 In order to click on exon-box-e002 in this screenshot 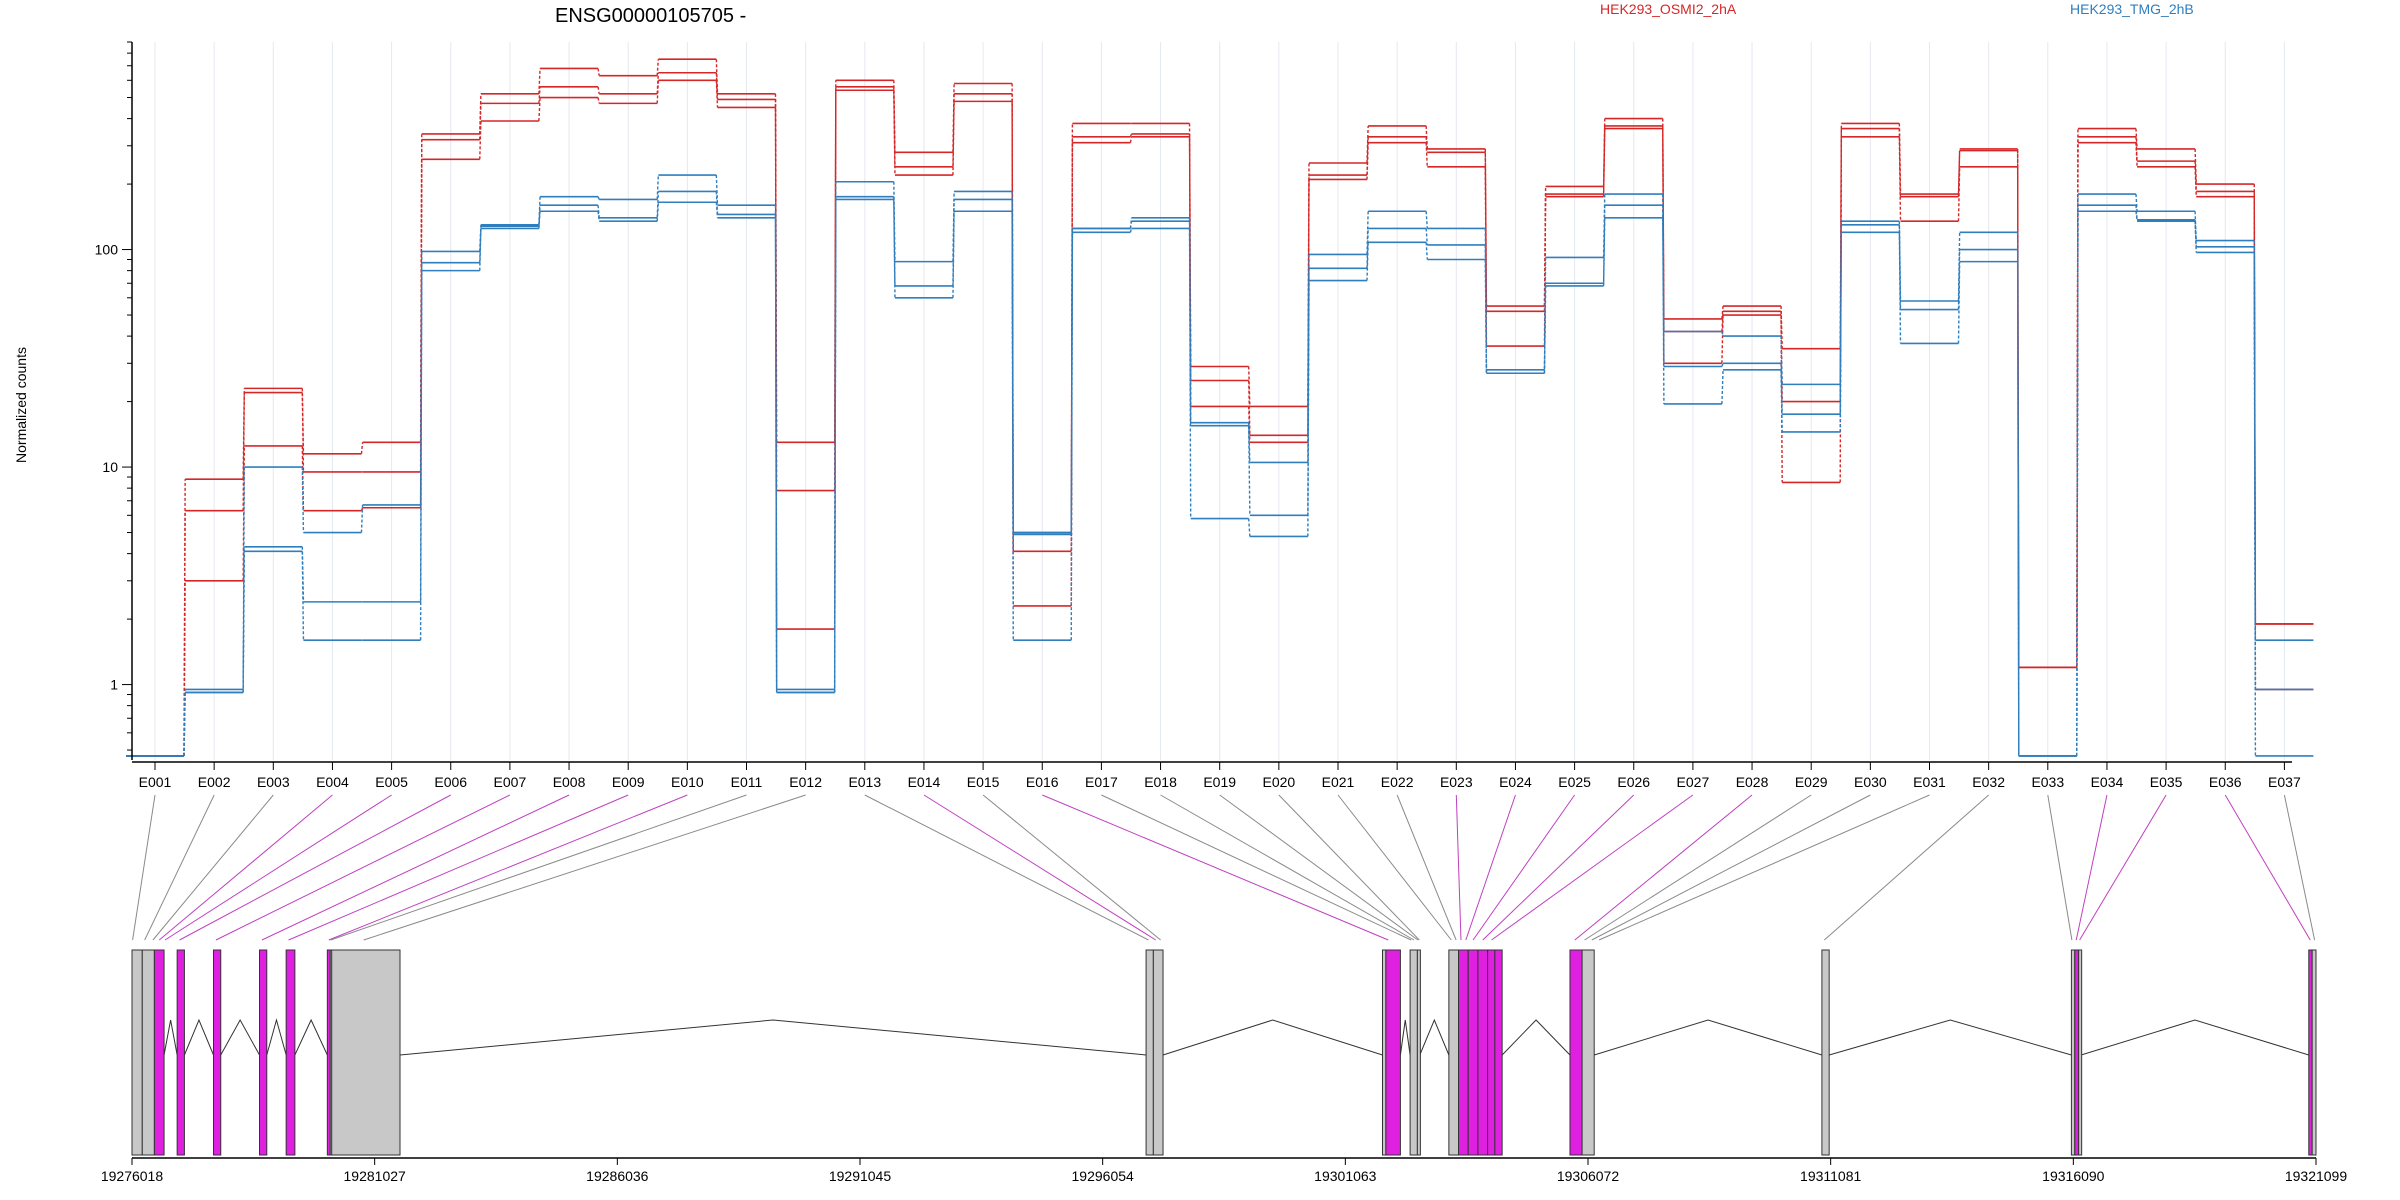, I will do `click(148, 1052)`.